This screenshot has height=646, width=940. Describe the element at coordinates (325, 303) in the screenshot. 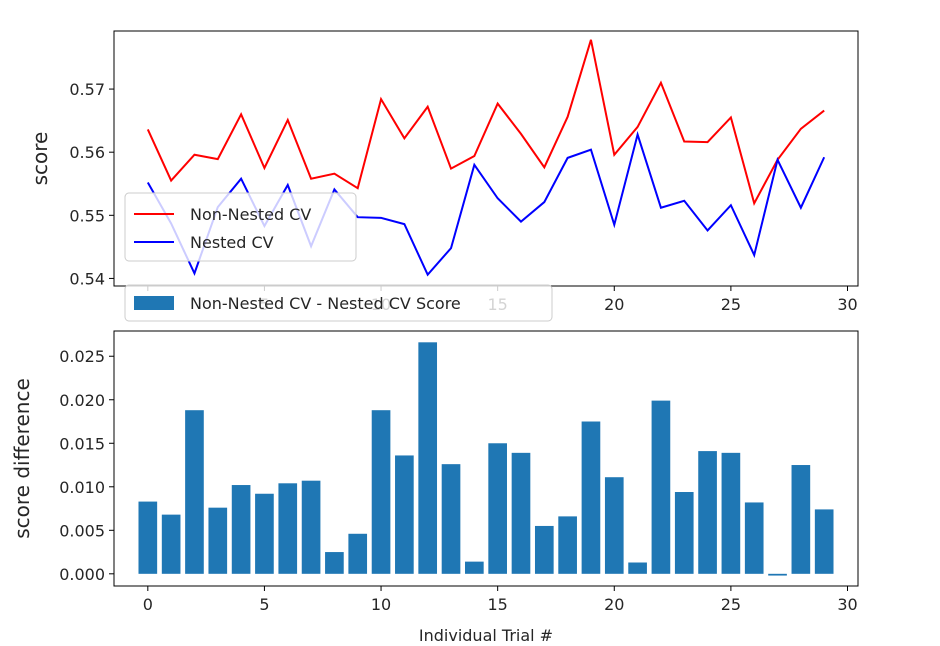

I see `legend-label-score-difference: Non-Nested CV - Nested CV Score` at that location.